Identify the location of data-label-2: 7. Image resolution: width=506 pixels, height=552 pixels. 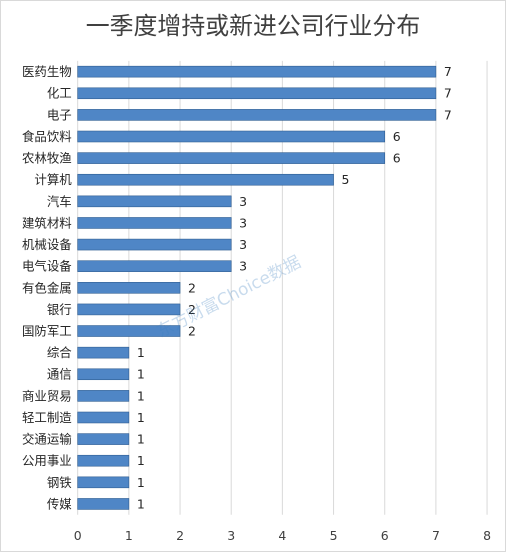
(448, 114).